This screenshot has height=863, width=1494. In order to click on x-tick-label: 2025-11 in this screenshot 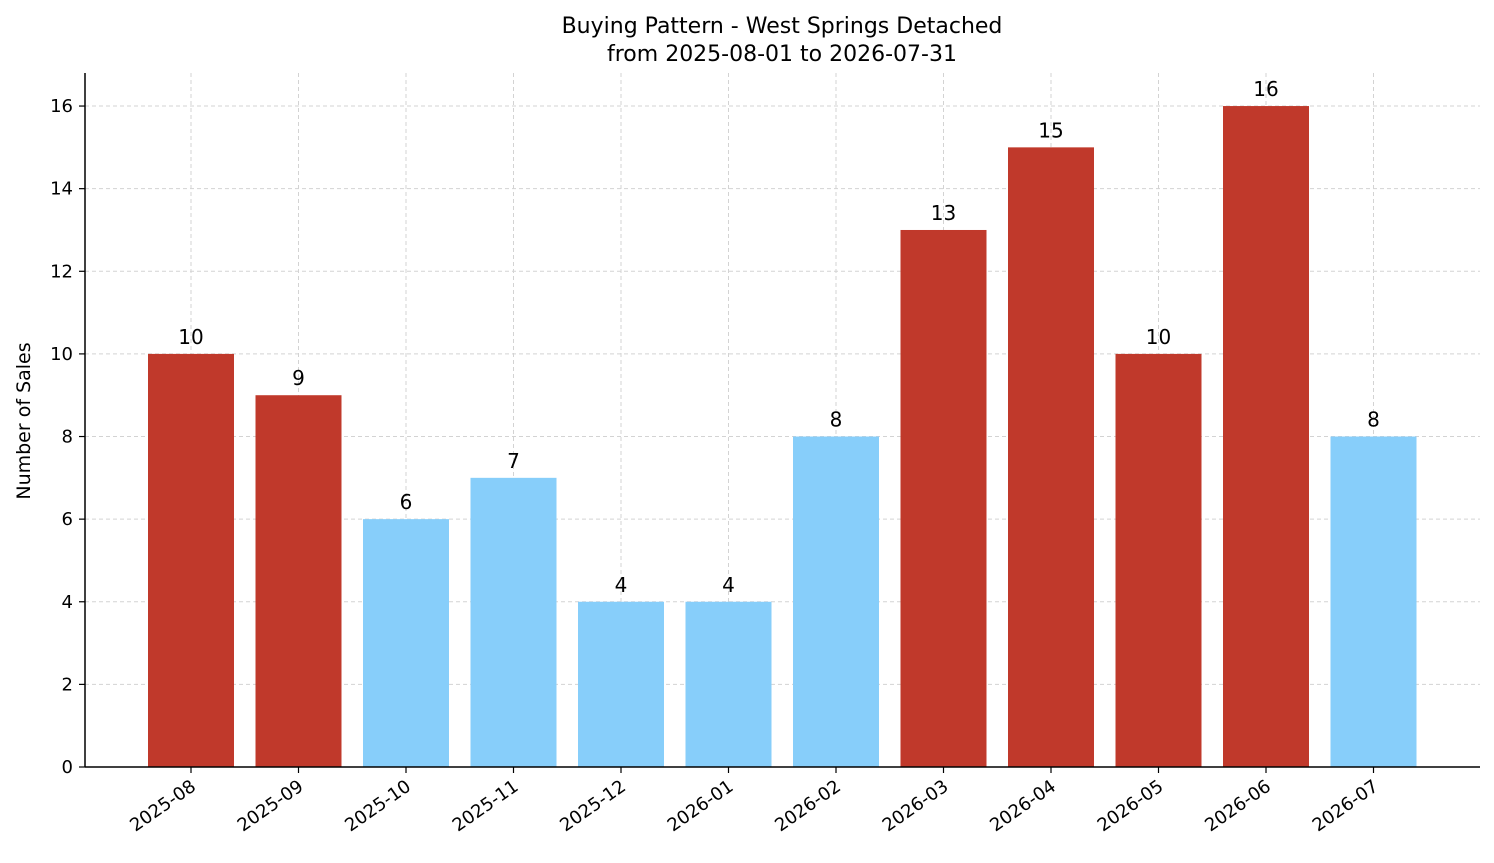, I will do `click(486, 806)`.